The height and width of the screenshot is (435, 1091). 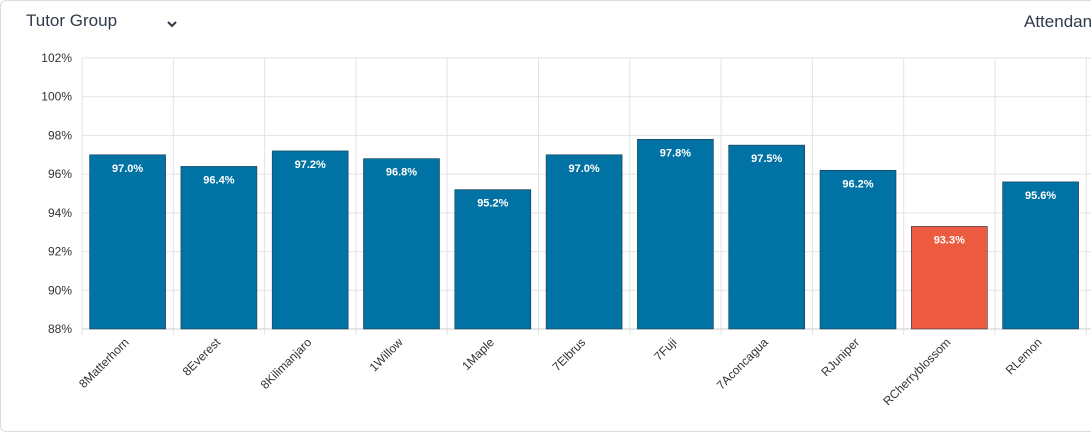 I want to click on y-tick-label: 94%, so click(x=60, y=213).